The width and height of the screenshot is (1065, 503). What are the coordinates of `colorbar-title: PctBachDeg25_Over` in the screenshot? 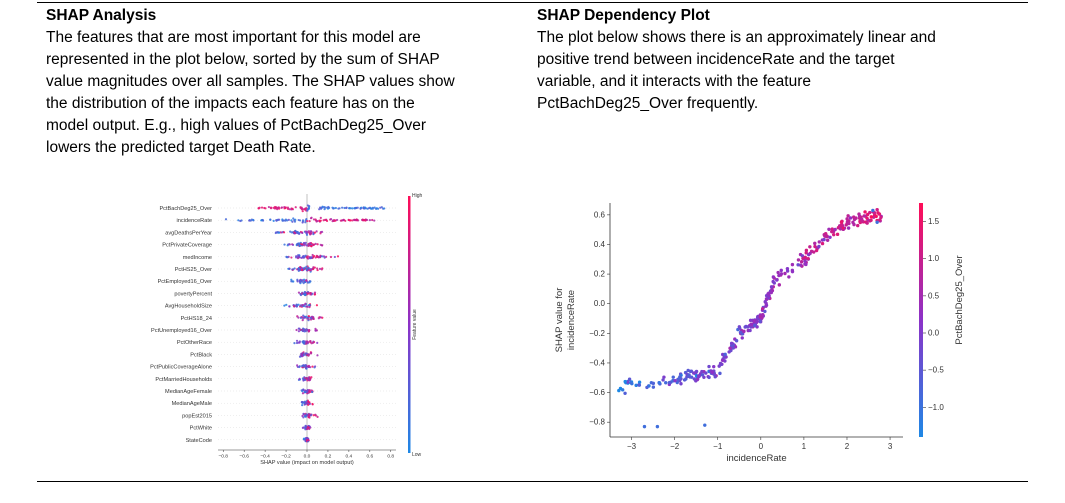 It's located at (959, 299).